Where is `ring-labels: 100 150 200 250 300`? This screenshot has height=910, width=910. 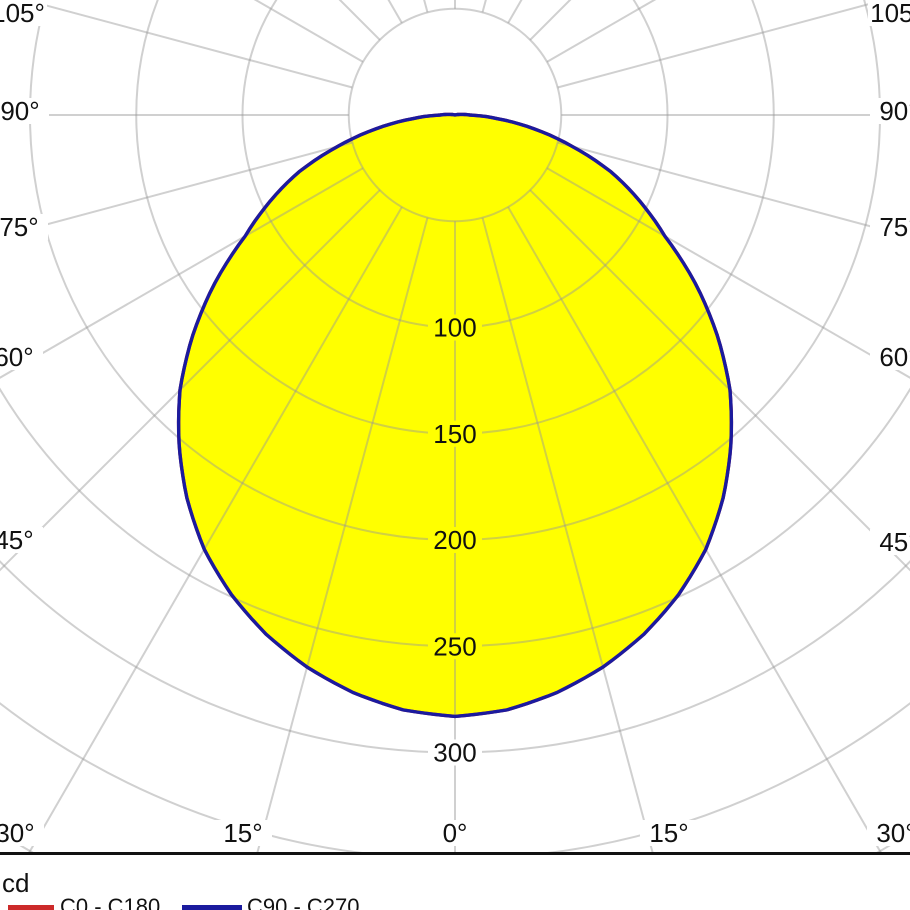
ring-labels: 100 150 200 250 300 is located at coordinates (455, 540).